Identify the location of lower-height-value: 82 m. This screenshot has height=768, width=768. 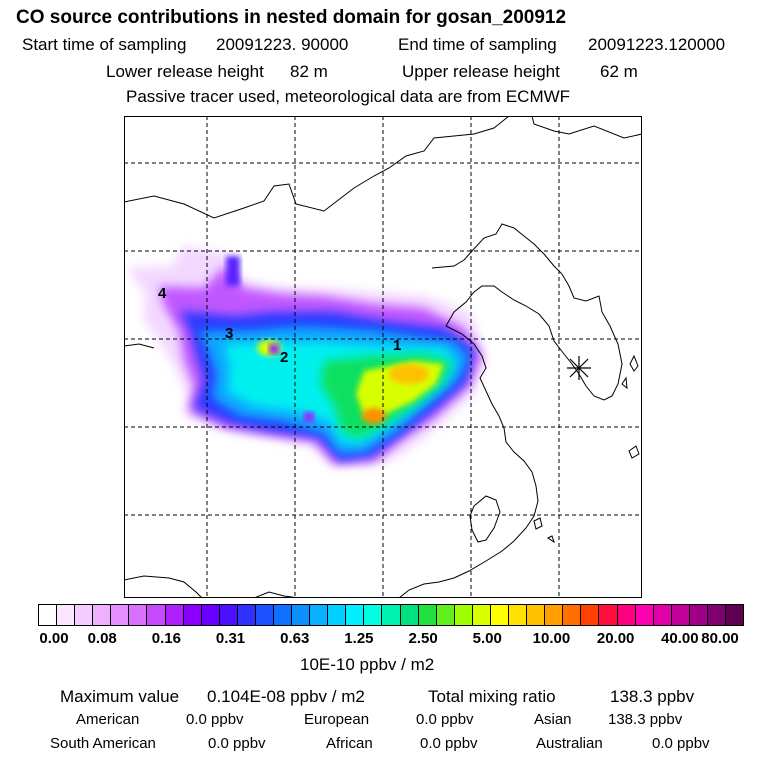
(309, 71).